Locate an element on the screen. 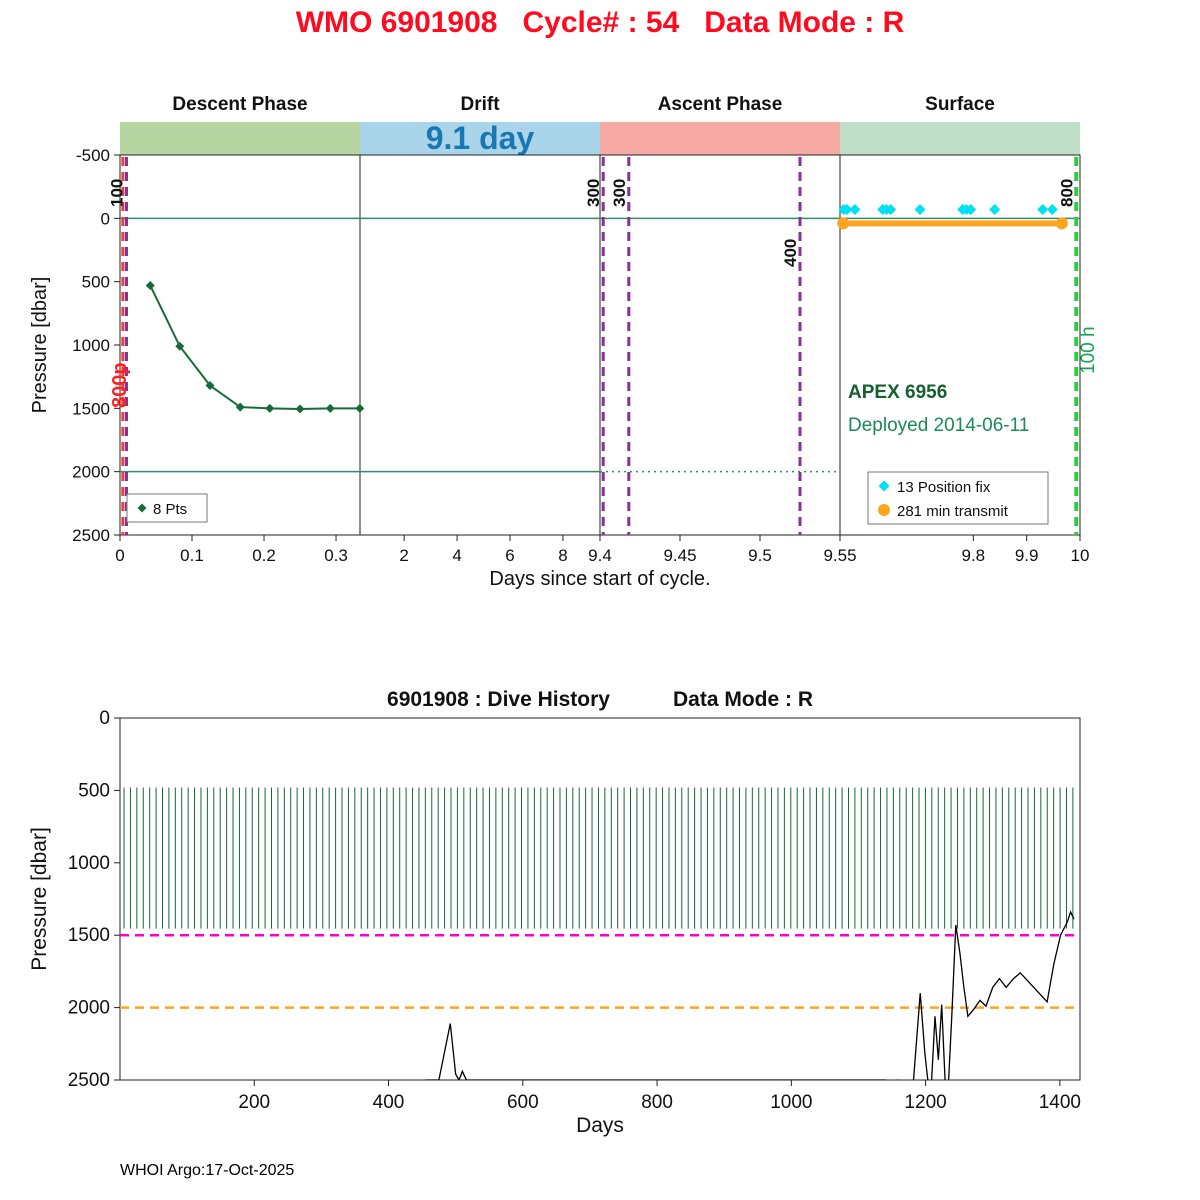 Image resolution: width=1200 pixels, height=1200 pixels. x-tick-label: 4 is located at coordinates (456, 555).